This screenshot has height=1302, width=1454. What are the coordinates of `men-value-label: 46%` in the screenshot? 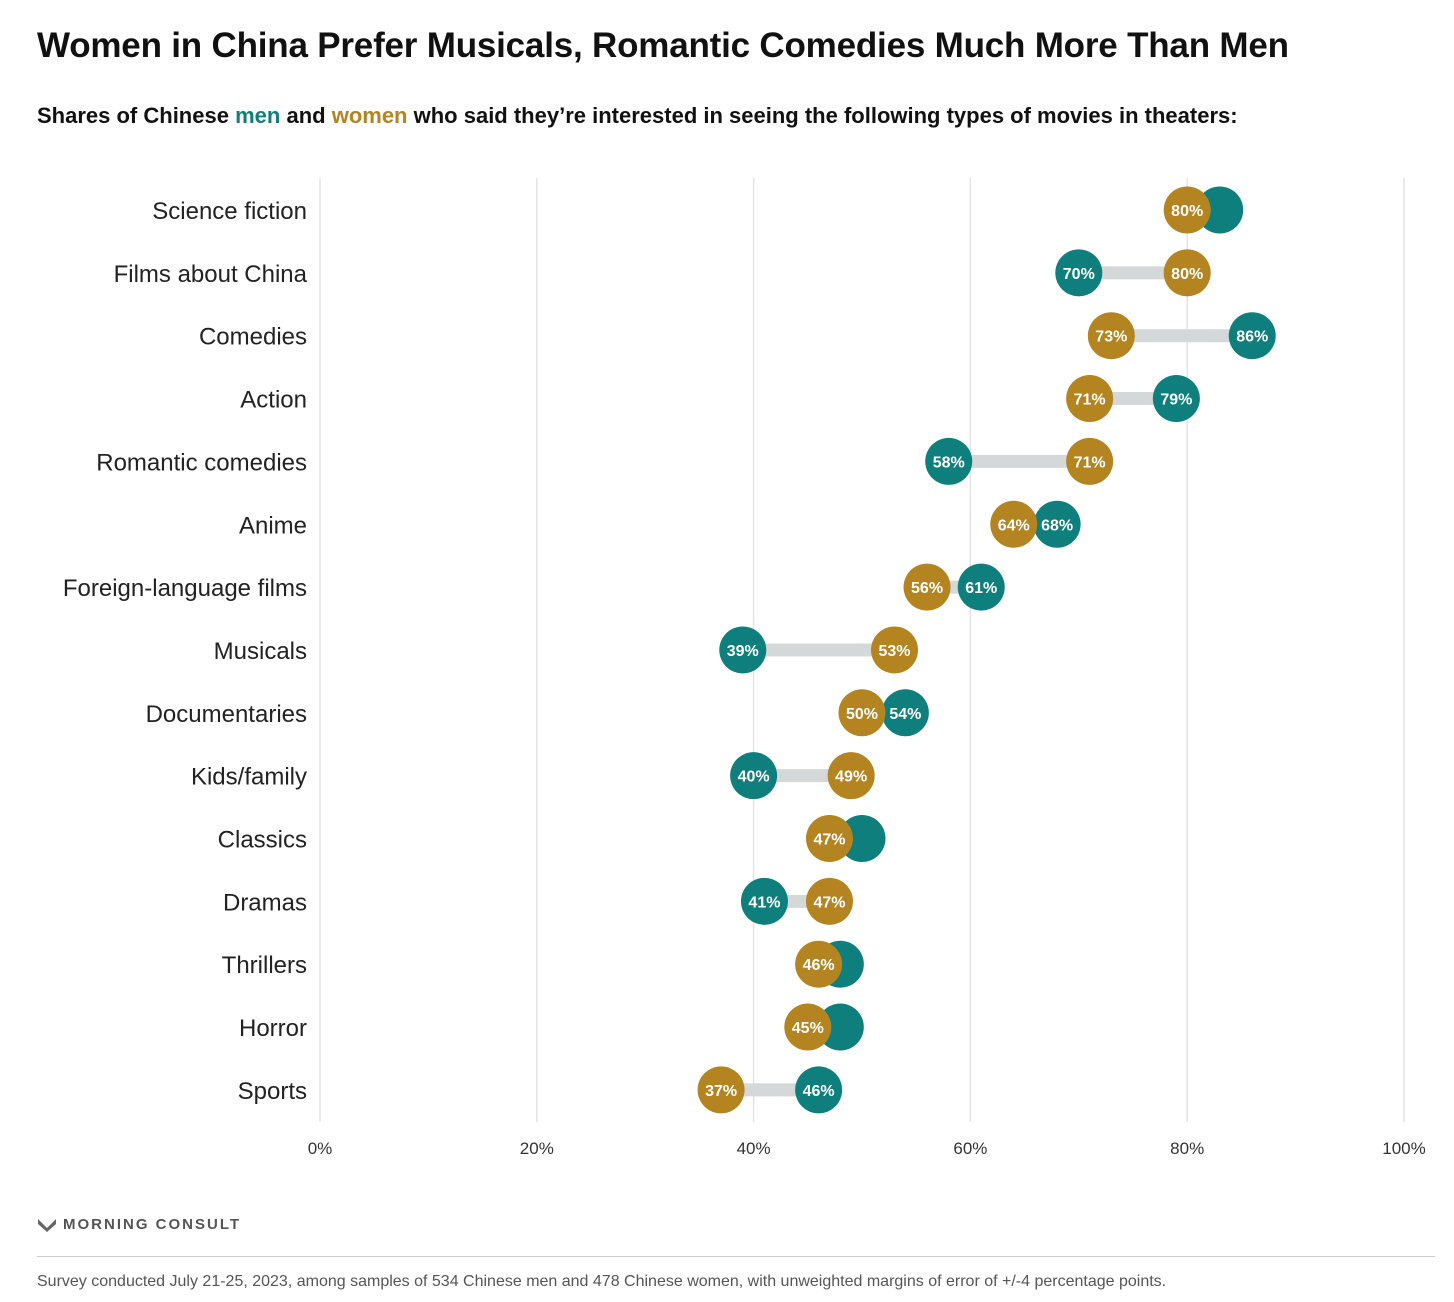 It's located at (819, 1091).